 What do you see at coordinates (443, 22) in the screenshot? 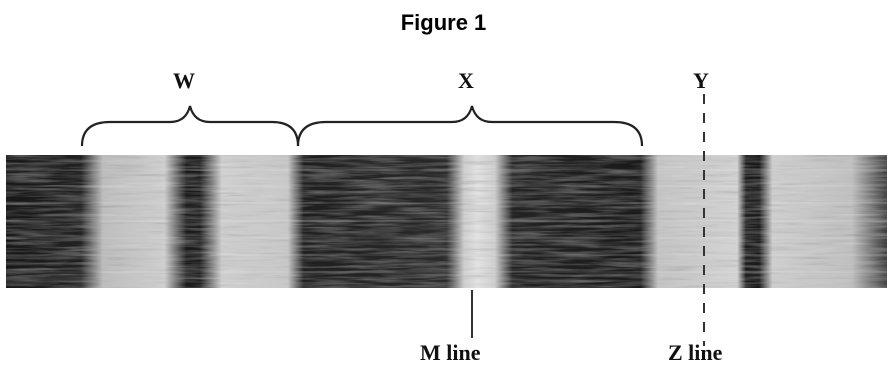
I see `figure-title: Figure 1` at bounding box center [443, 22].